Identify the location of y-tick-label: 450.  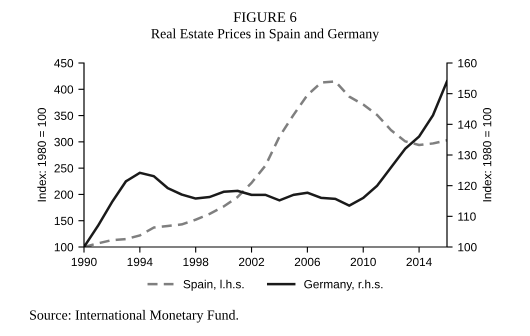
(64, 63).